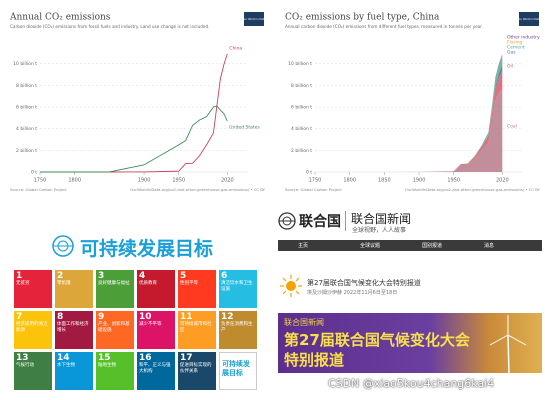 Image resolution: width=545 pixels, height=400 pixels. I want to click on legend-label: Gas, so click(511, 53).